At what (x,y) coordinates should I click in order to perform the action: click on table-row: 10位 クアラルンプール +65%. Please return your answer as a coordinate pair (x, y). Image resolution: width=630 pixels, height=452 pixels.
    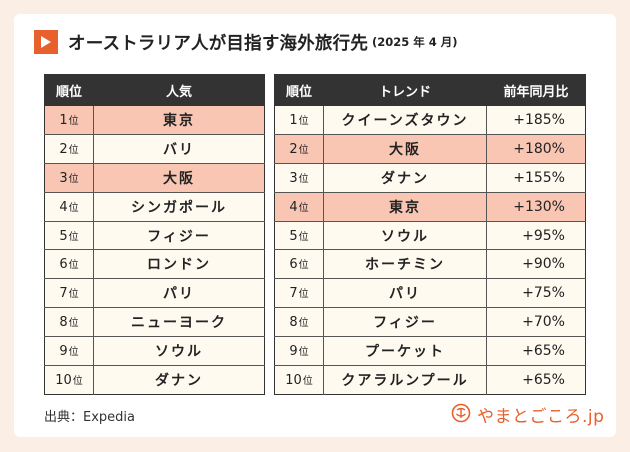
    Looking at the image, I should click on (430, 380).